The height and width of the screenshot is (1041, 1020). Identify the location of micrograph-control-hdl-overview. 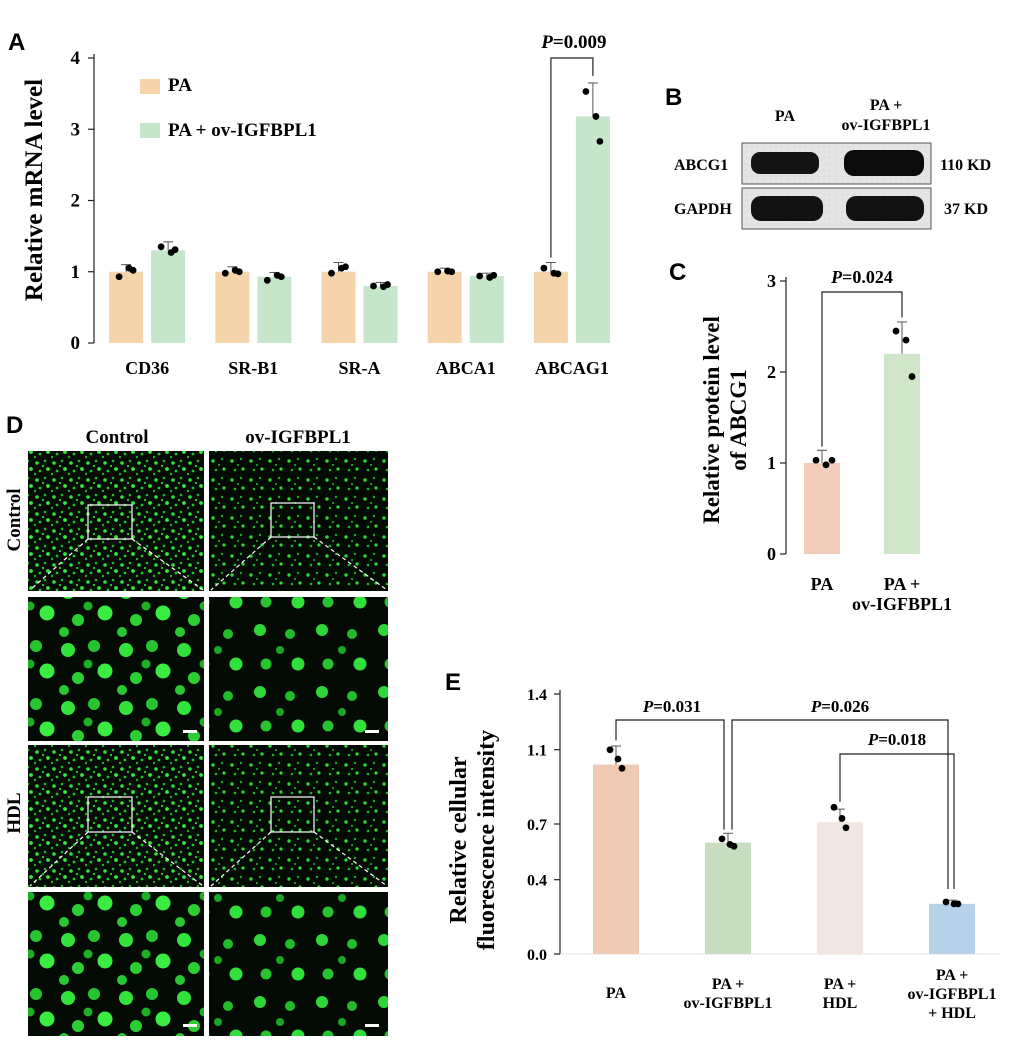
(116, 816).